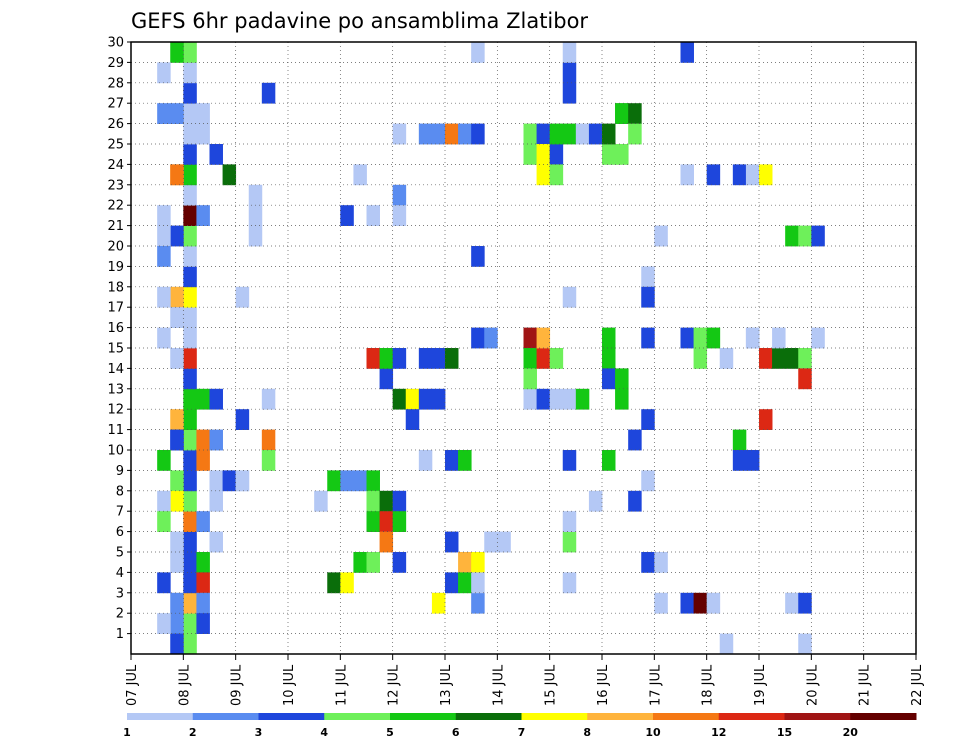 The image size is (960, 742). I want to click on y-tick-label: 14, so click(115, 369).